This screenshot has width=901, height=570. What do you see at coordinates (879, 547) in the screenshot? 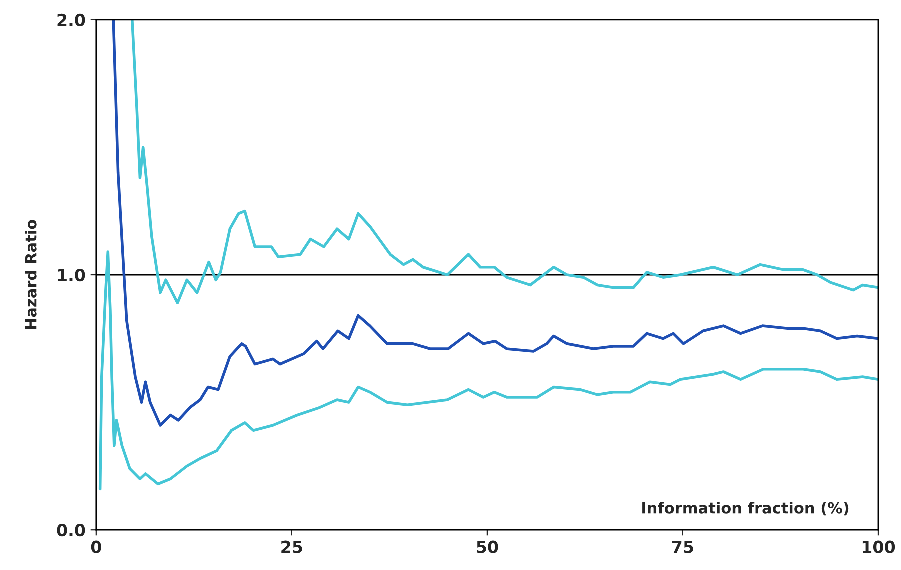
I see `x-tick-label: 100` at bounding box center [879, 547].